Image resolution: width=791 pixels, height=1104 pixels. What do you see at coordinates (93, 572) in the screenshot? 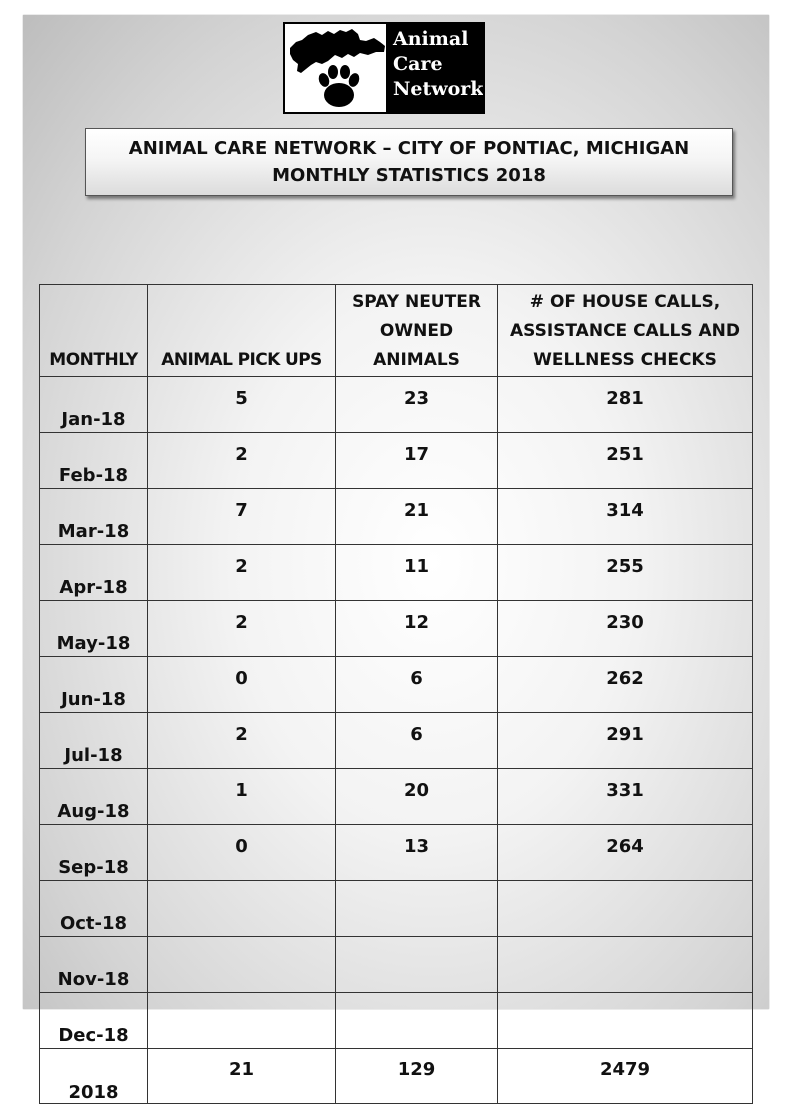
I see `cell-month: Apr-18` at bounding box center [93, 572].